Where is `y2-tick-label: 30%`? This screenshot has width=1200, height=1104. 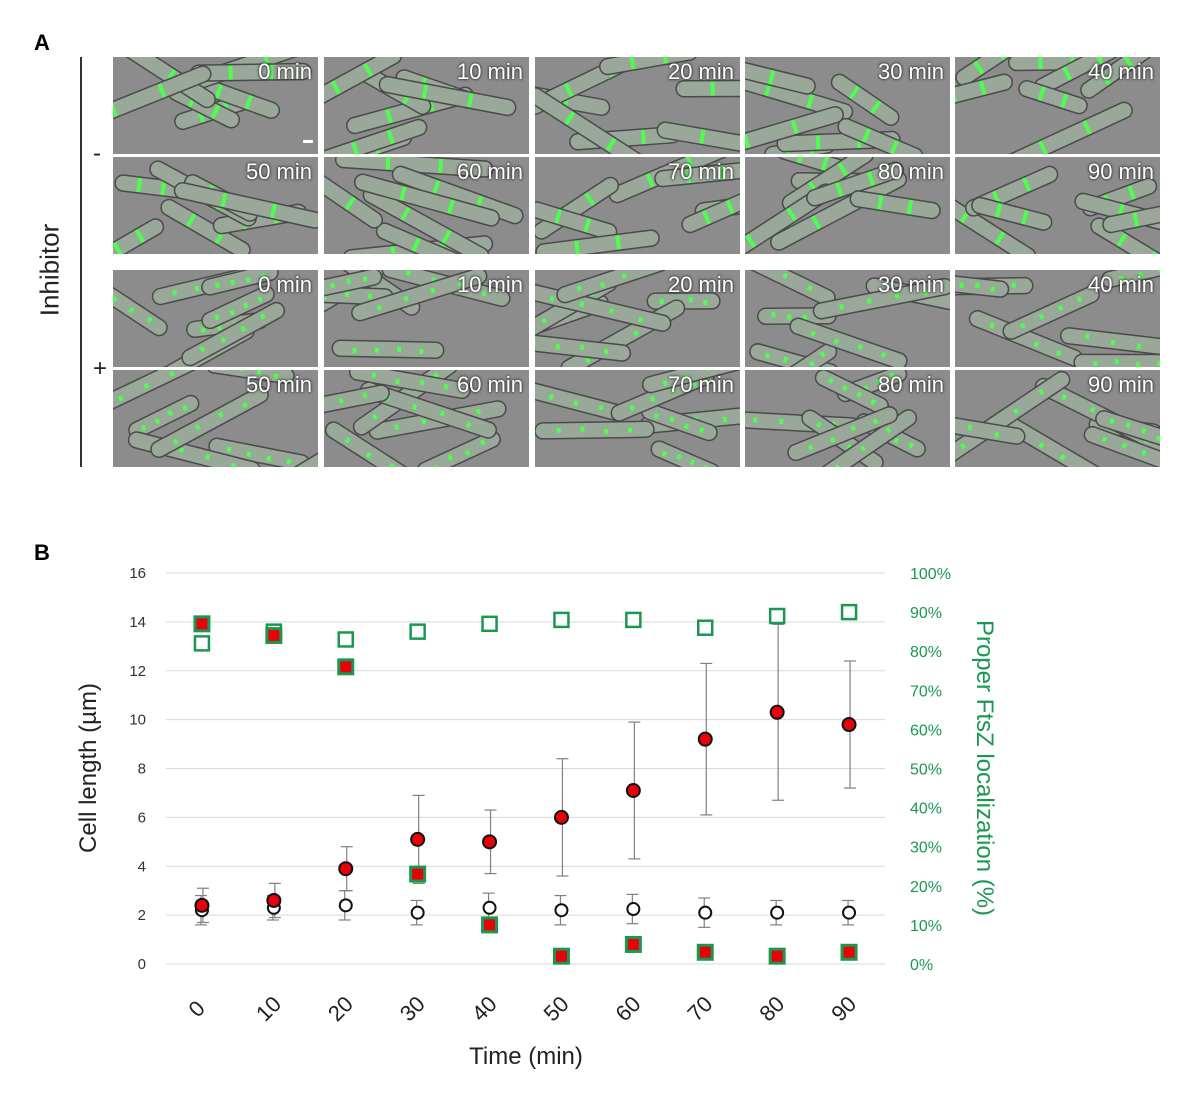 y2-tick-label: 30% is located at coordinates (926, 848).